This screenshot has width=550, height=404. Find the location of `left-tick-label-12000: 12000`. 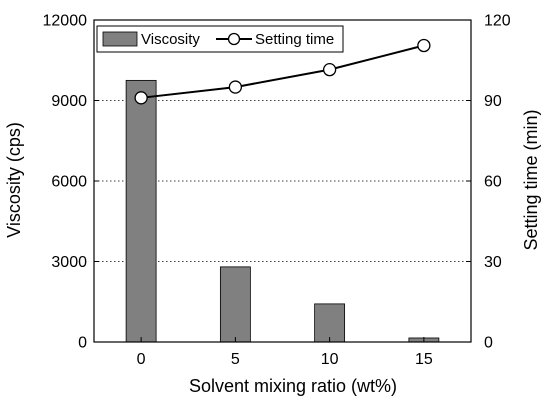

left-tick-label-12000: 12000 is located at coordinates (65, 21).